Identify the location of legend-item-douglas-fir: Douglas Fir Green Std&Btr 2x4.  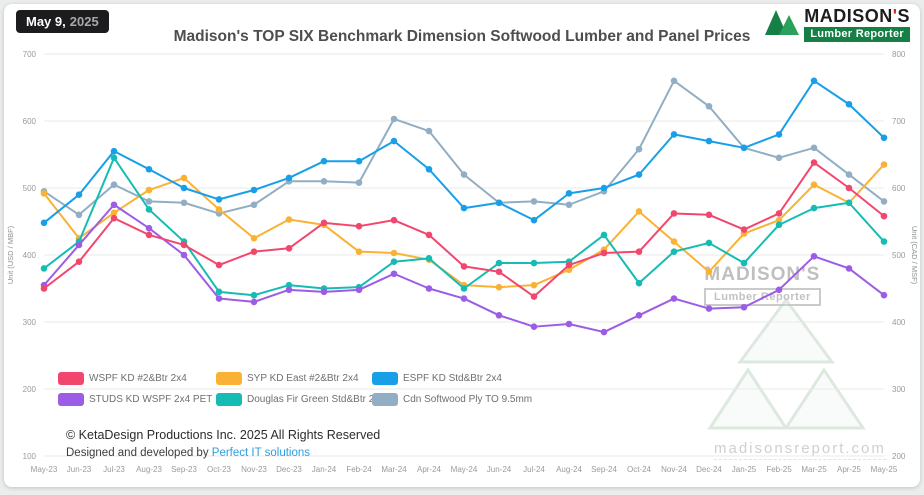
(300, 399).